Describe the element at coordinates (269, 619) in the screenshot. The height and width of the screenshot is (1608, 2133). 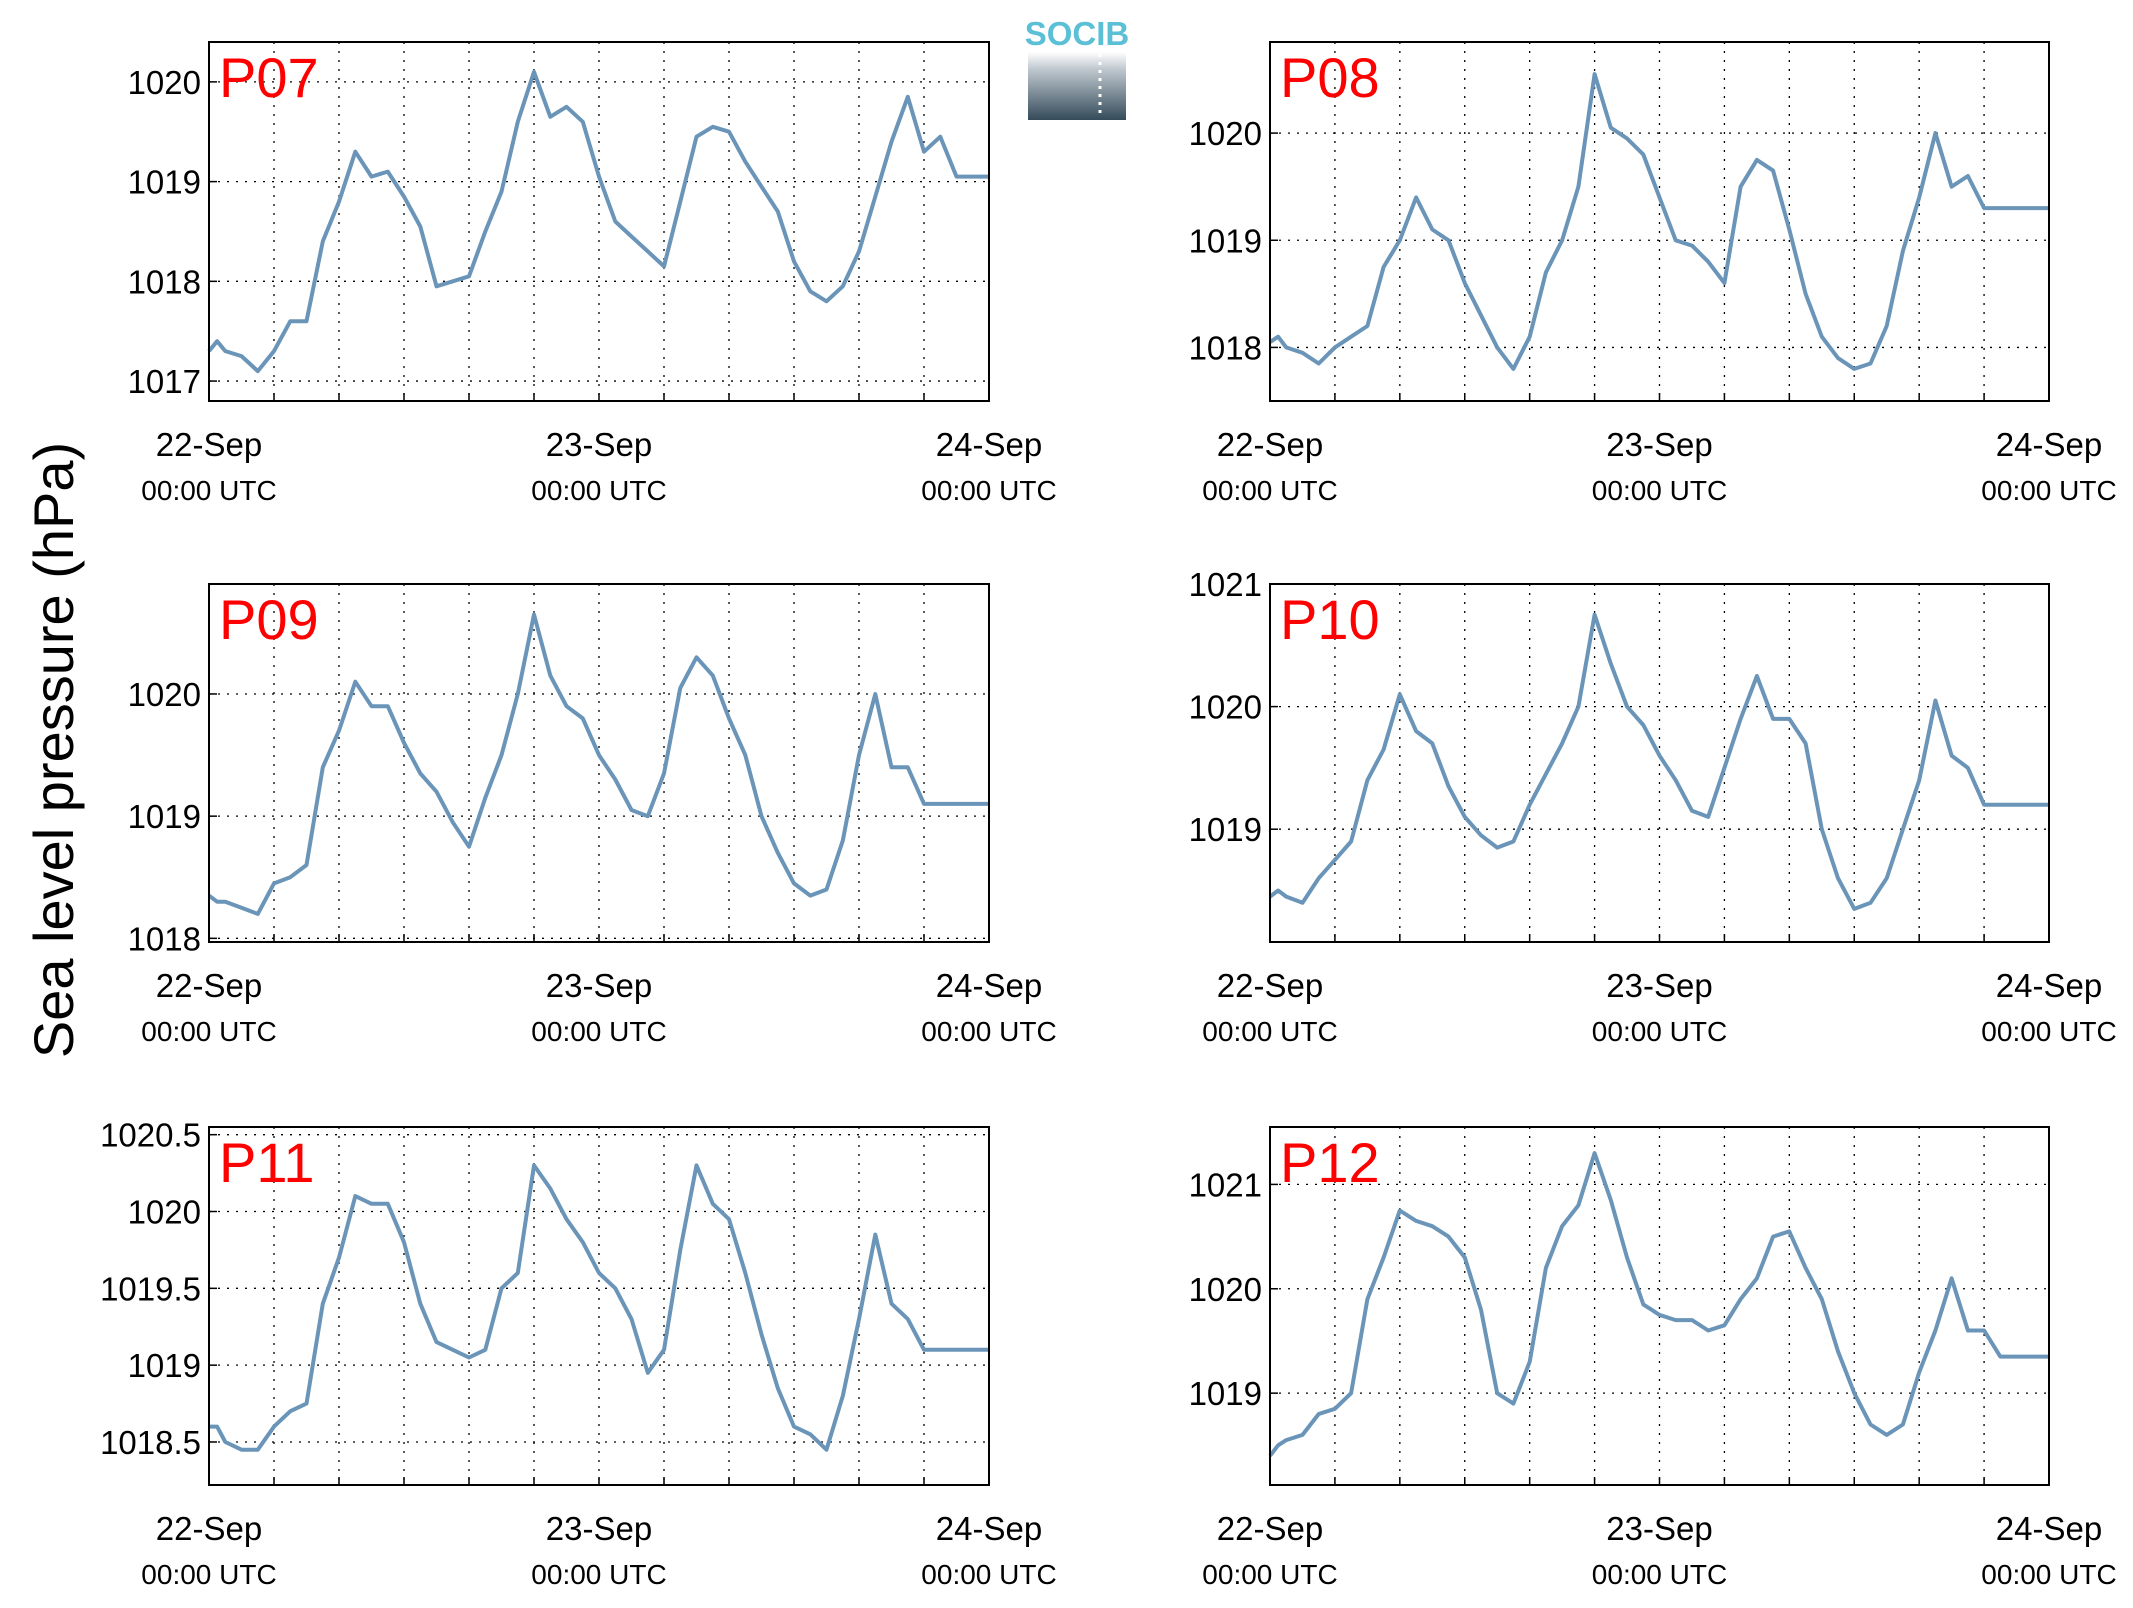
I see `panel-label: P09` at that location.